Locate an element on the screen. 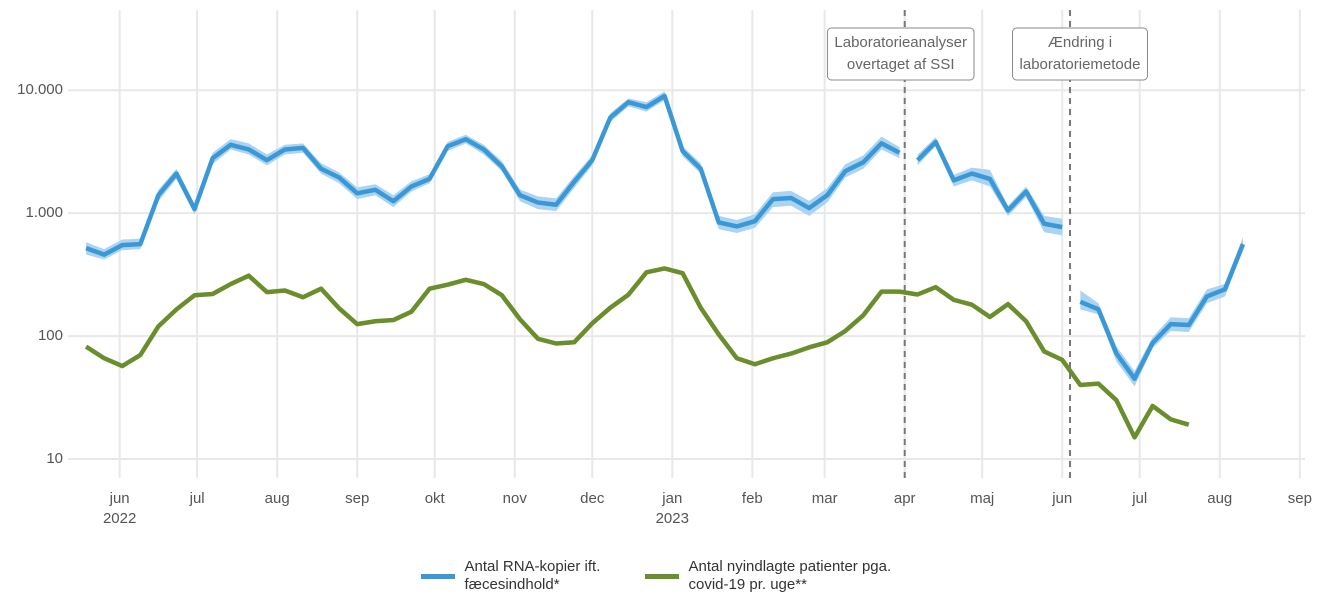  x-tick-label: maj is located at coordinates (982, 498).